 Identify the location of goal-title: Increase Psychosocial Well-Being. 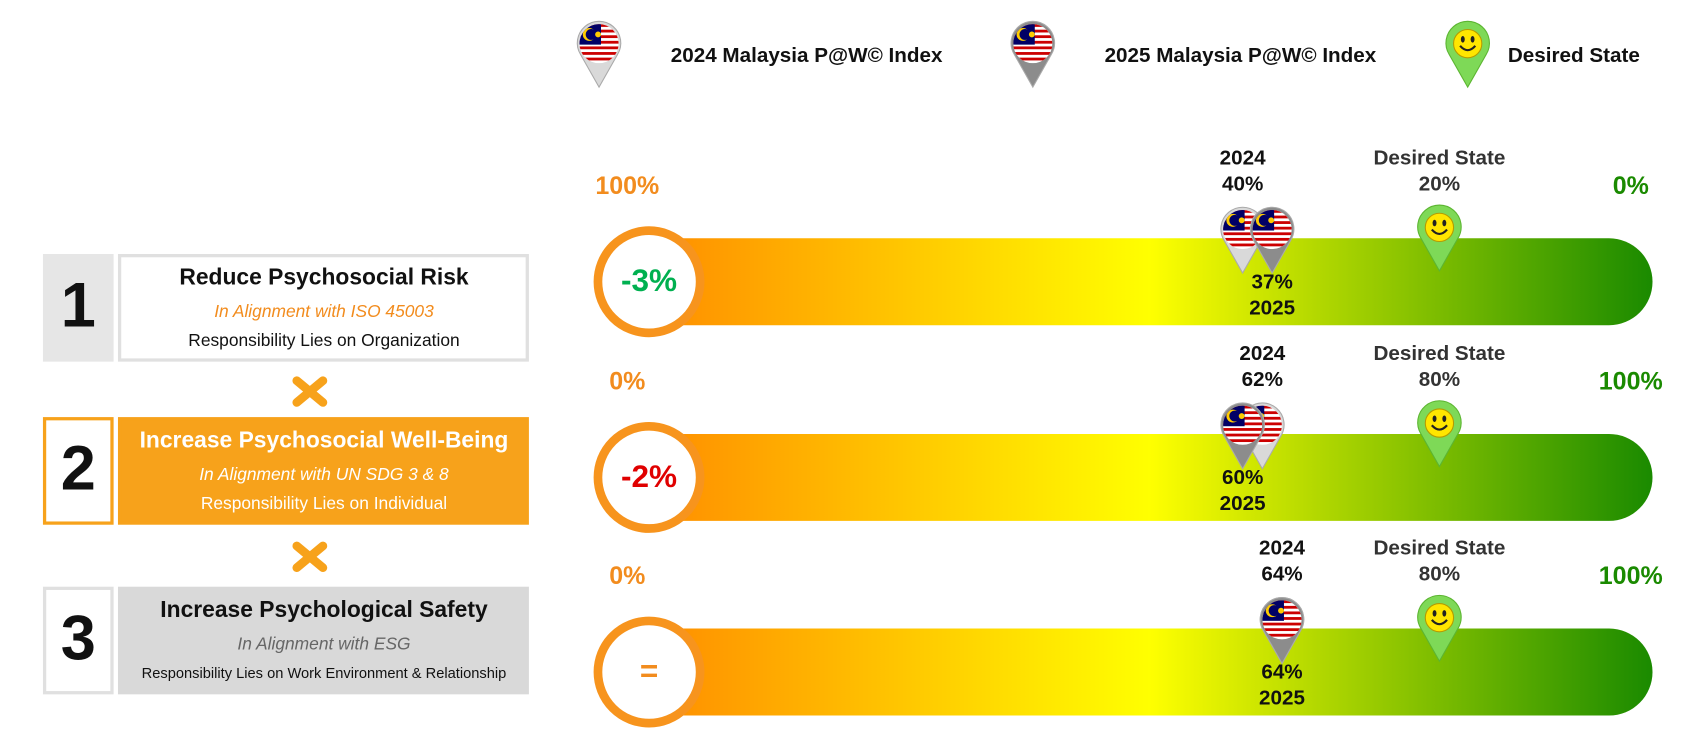
(324, 440).